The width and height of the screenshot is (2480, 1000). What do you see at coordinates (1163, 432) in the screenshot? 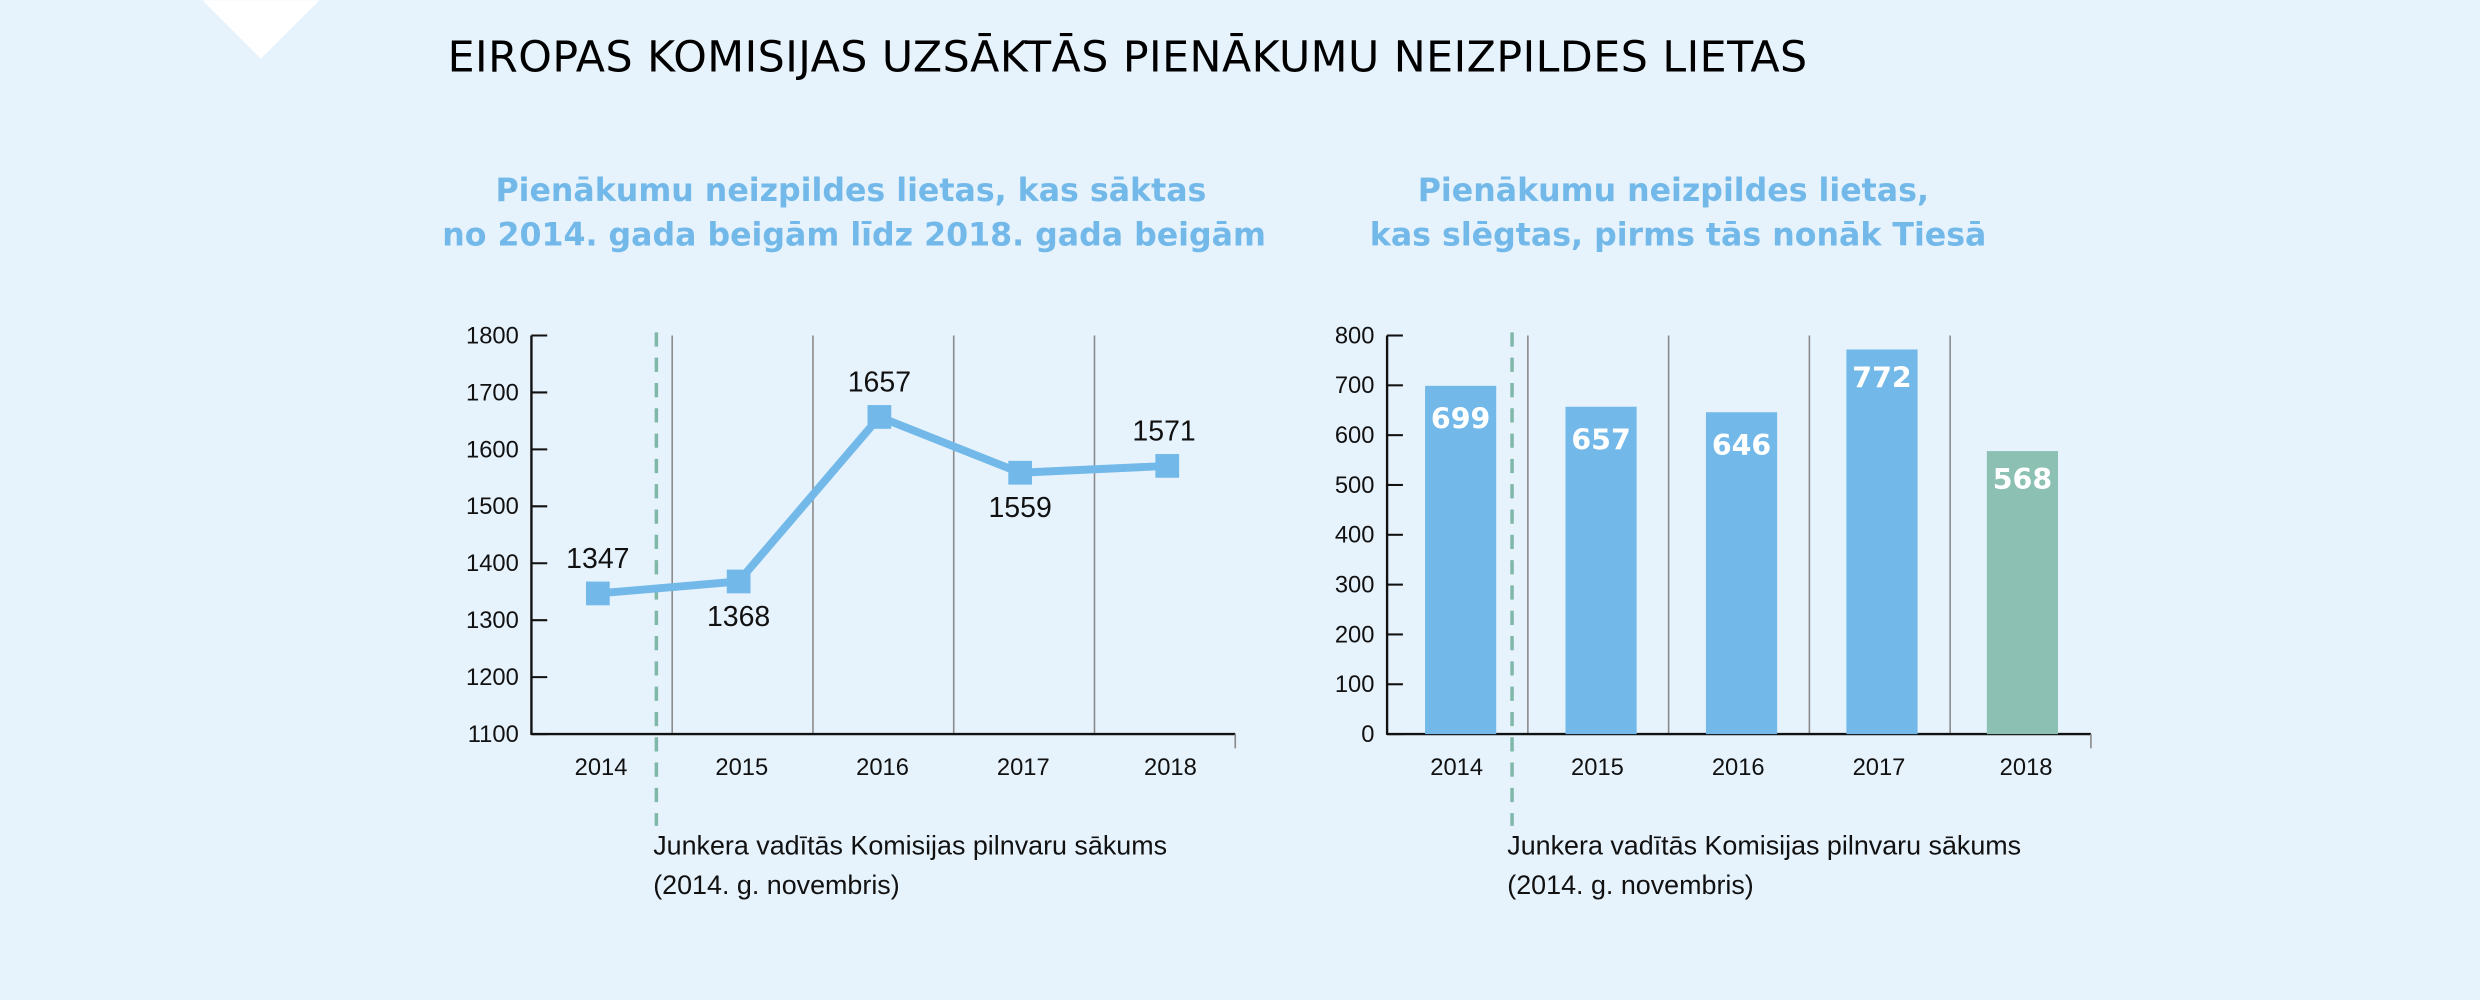
I see `data-label: 1571` at bounding box center [1163, 432].